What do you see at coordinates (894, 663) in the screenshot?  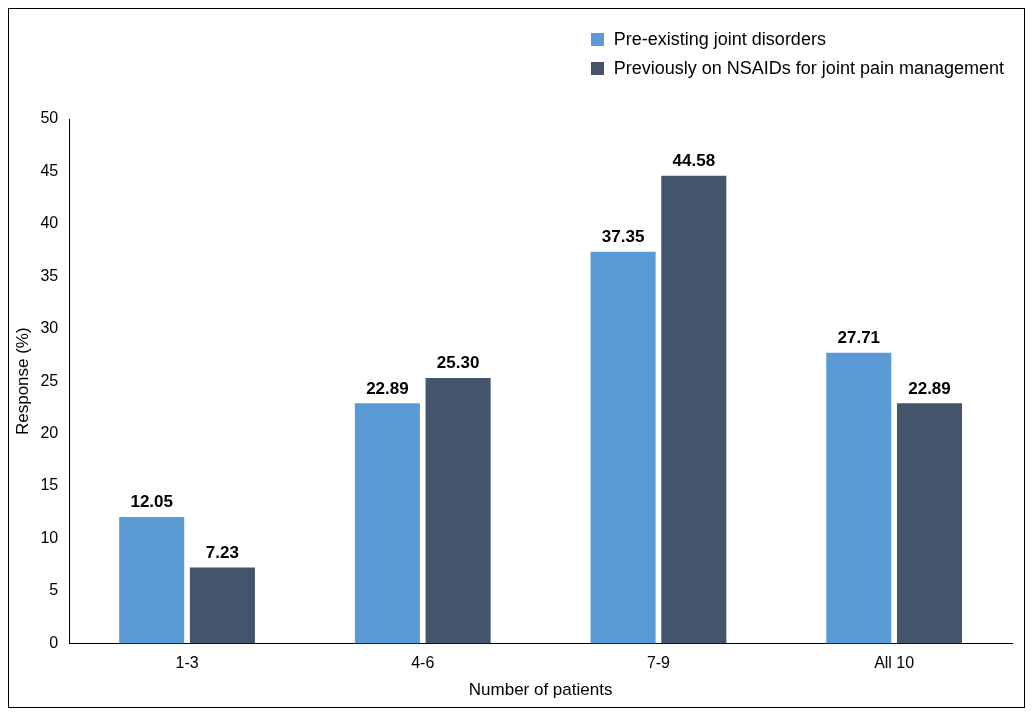 I see `x-tick-label: All 10` at bounding box center [894, 663].